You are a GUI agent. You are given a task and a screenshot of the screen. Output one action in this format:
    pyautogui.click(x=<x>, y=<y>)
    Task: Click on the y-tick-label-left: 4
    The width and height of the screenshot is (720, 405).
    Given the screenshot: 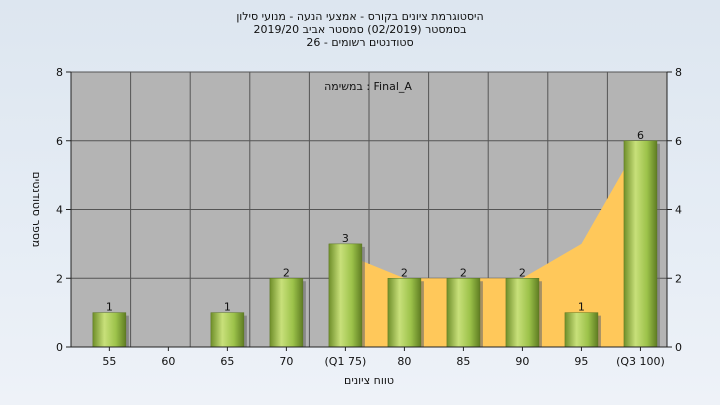 What is the action you would take?
    pyautogui.click(x=59, y=210)
    